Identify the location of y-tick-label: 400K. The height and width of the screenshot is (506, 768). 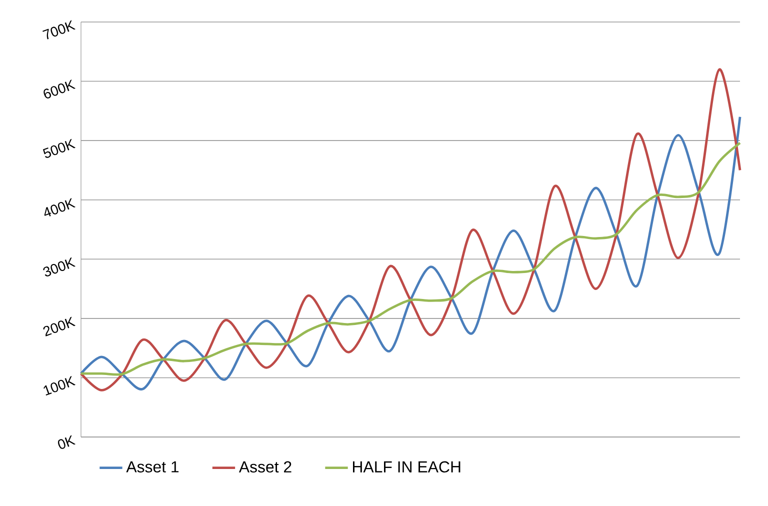
(60, 207).